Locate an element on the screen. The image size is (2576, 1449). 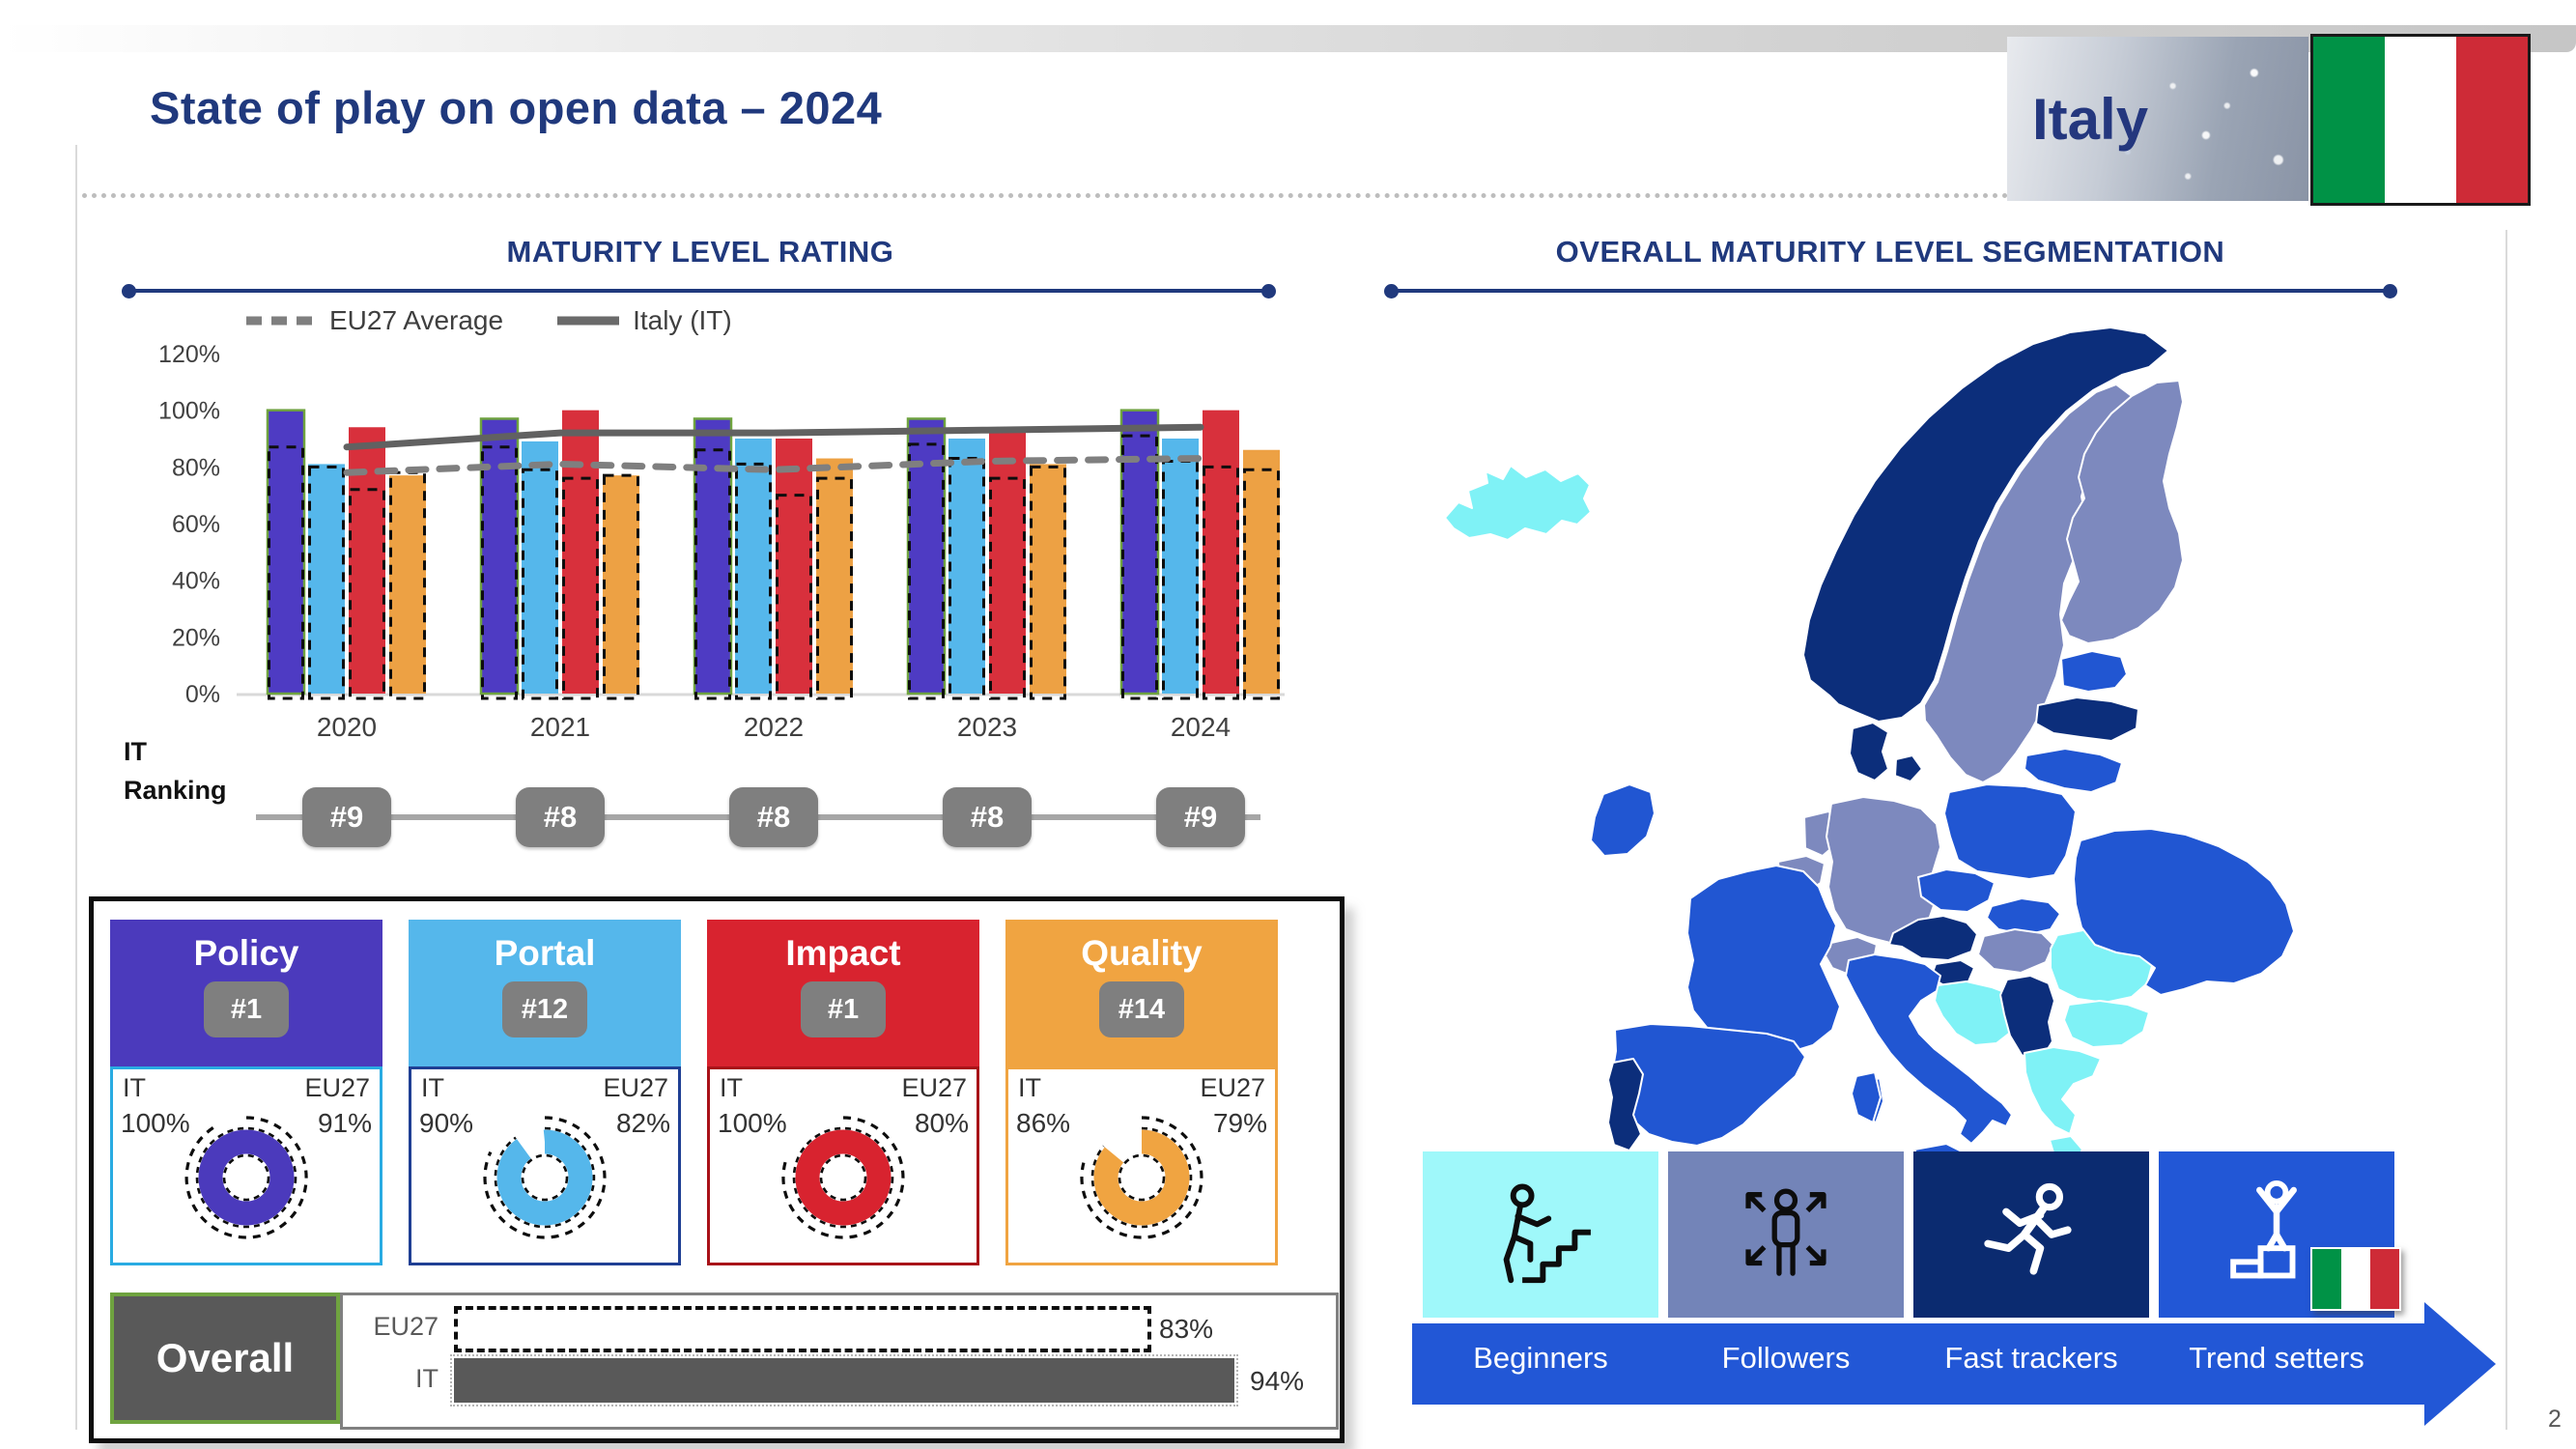
svg-text: 2020 is located at coordinates (347, 727).